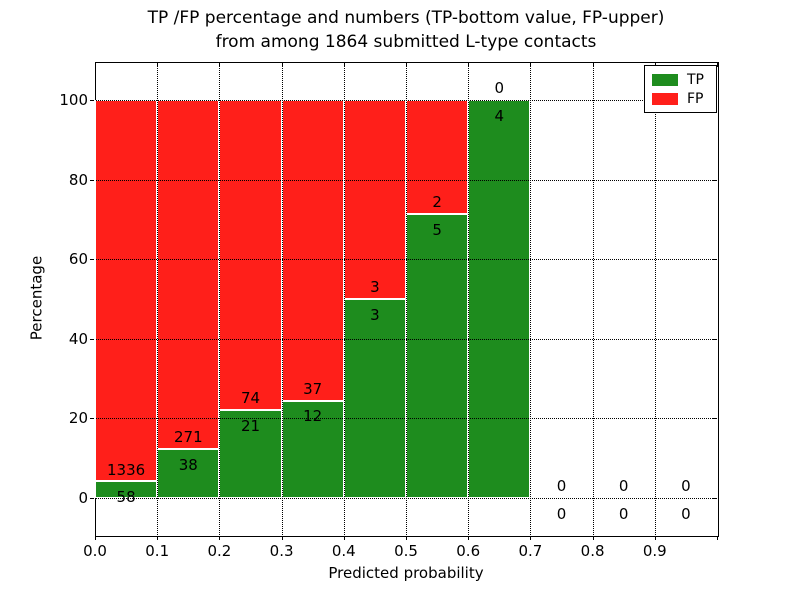 The width and height of the screenshot is (800, 600). I want to click on legend-item-tp: TP, so click(680, 80).